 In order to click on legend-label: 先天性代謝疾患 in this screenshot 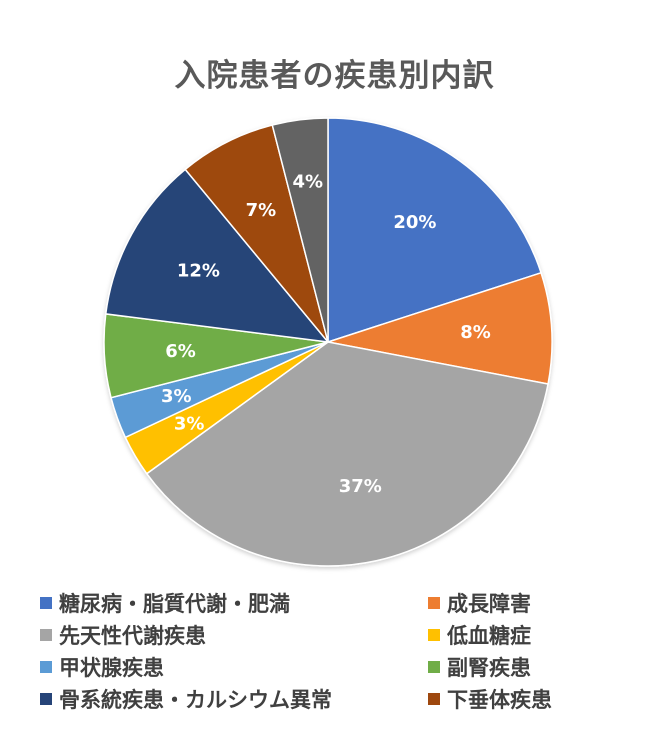, I will do `click(132, 636)`.